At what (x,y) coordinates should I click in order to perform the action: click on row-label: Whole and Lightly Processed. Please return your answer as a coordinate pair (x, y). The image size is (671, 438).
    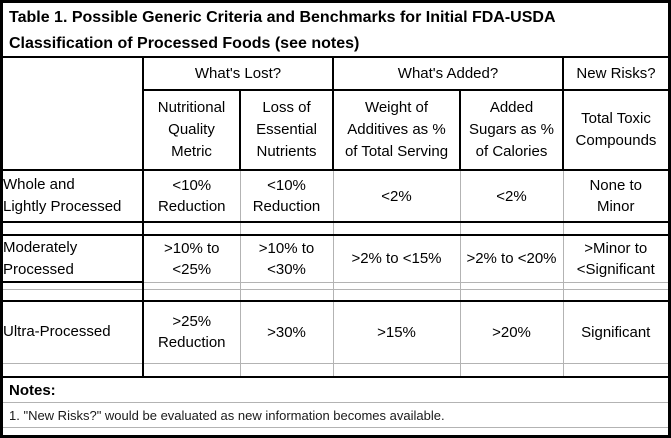
    Looking at the image, I should click on (73, 196).